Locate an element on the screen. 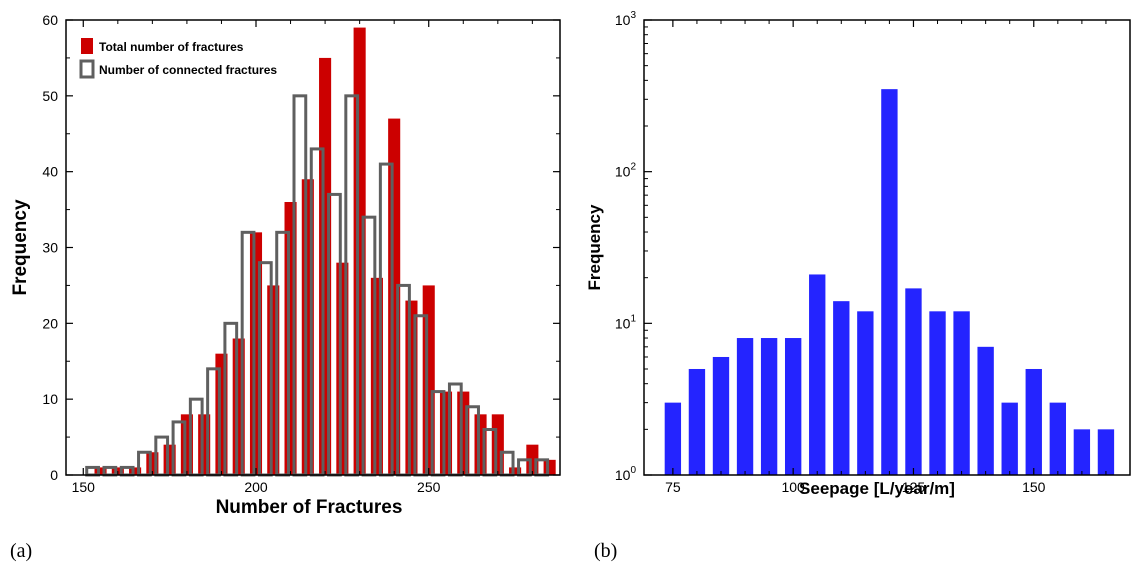  y-tick-label-a: 40 is located at coordinates (50, 172).